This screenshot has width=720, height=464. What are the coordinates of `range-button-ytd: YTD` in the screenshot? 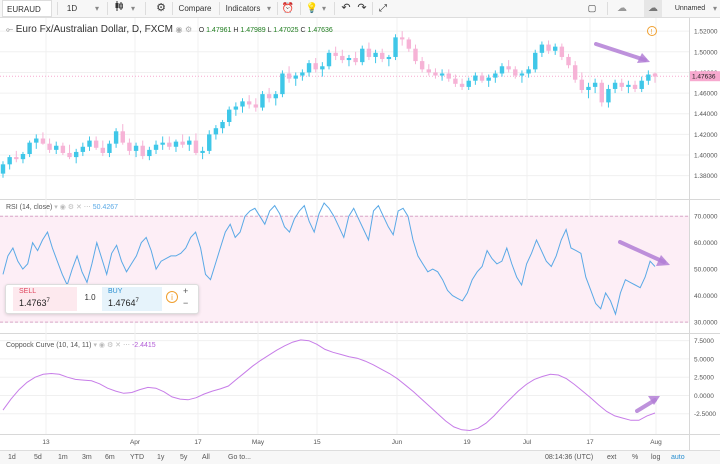 It's located at (137, 457).